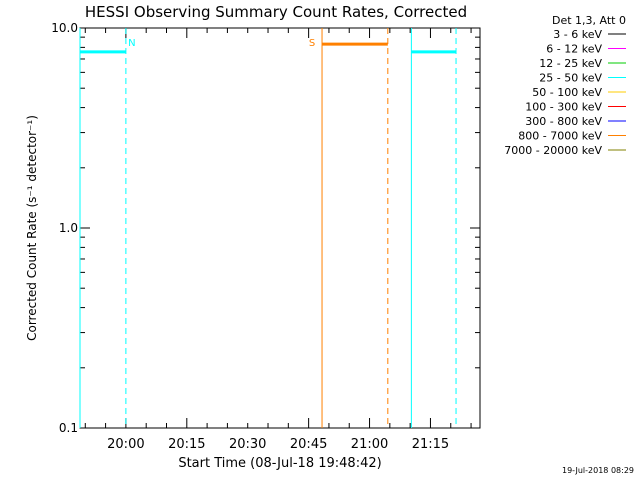  I want to click on x-tick-label: 21:00, so click(369, 444).